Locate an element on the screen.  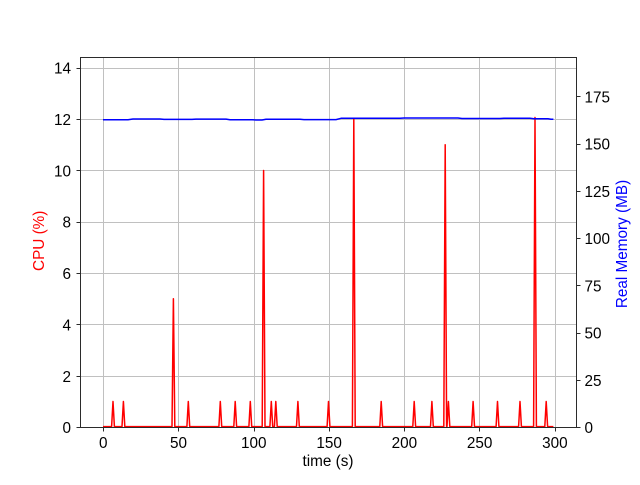
svg-text: 175 is located at coordinates (598, 97).